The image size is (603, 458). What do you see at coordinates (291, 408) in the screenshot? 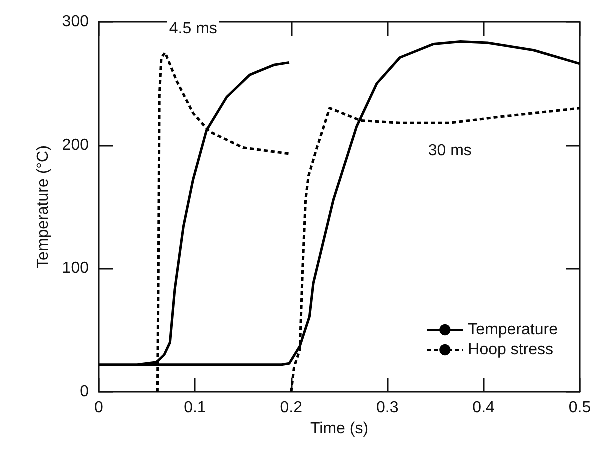
I see `x-tick-label: 0.2` at bounding box center [291, 408].